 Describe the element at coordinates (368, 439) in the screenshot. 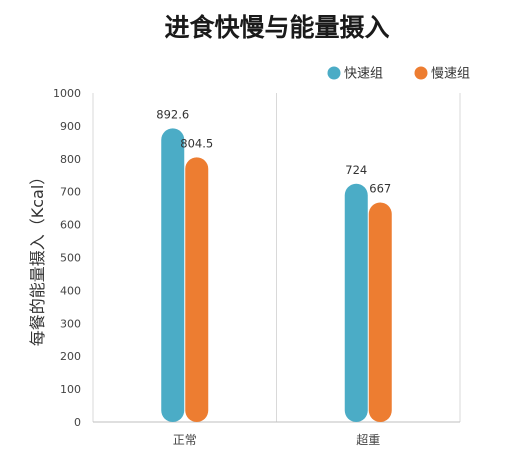

I see `x-tick-label: 超重` at that location.